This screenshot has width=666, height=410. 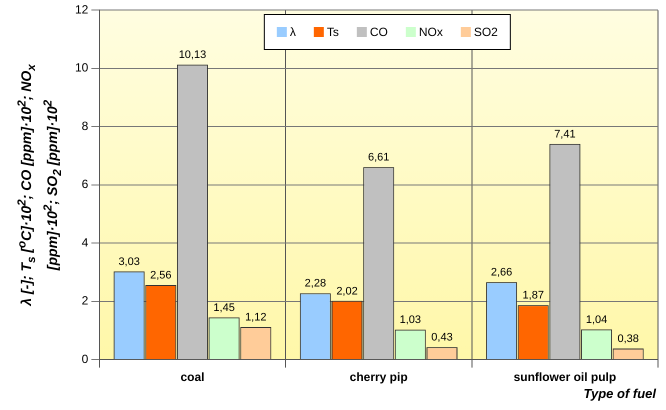 What do you see at coordinates (85, 359) in the screenshot?
I see `y-tick-label: 0` at bounding box center [85, 359].